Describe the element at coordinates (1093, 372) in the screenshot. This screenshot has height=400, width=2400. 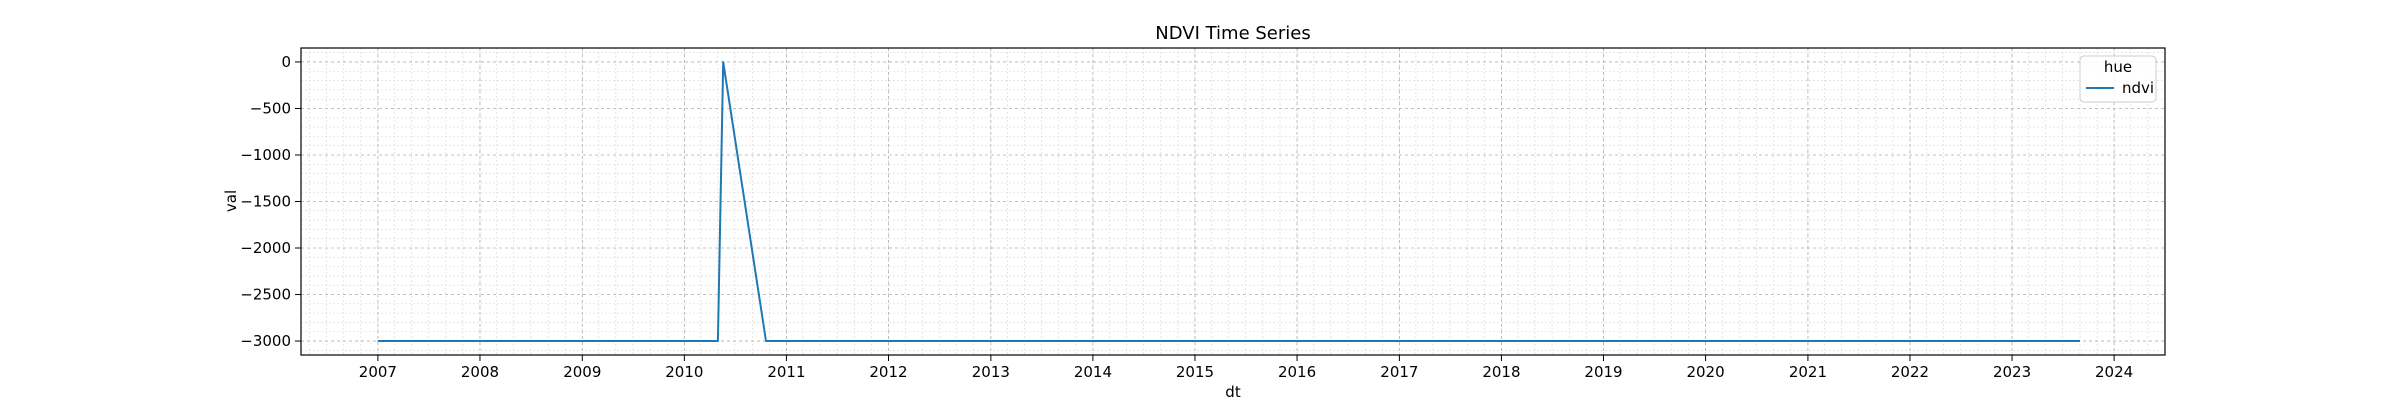
I see `x-tick-label: 2014` at that location.